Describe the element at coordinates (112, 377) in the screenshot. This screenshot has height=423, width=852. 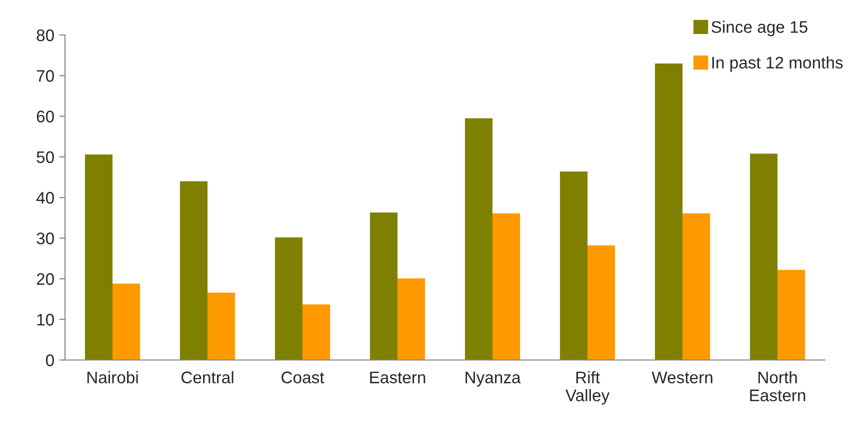
I see `x-tick-label: Nairobi` at that location.